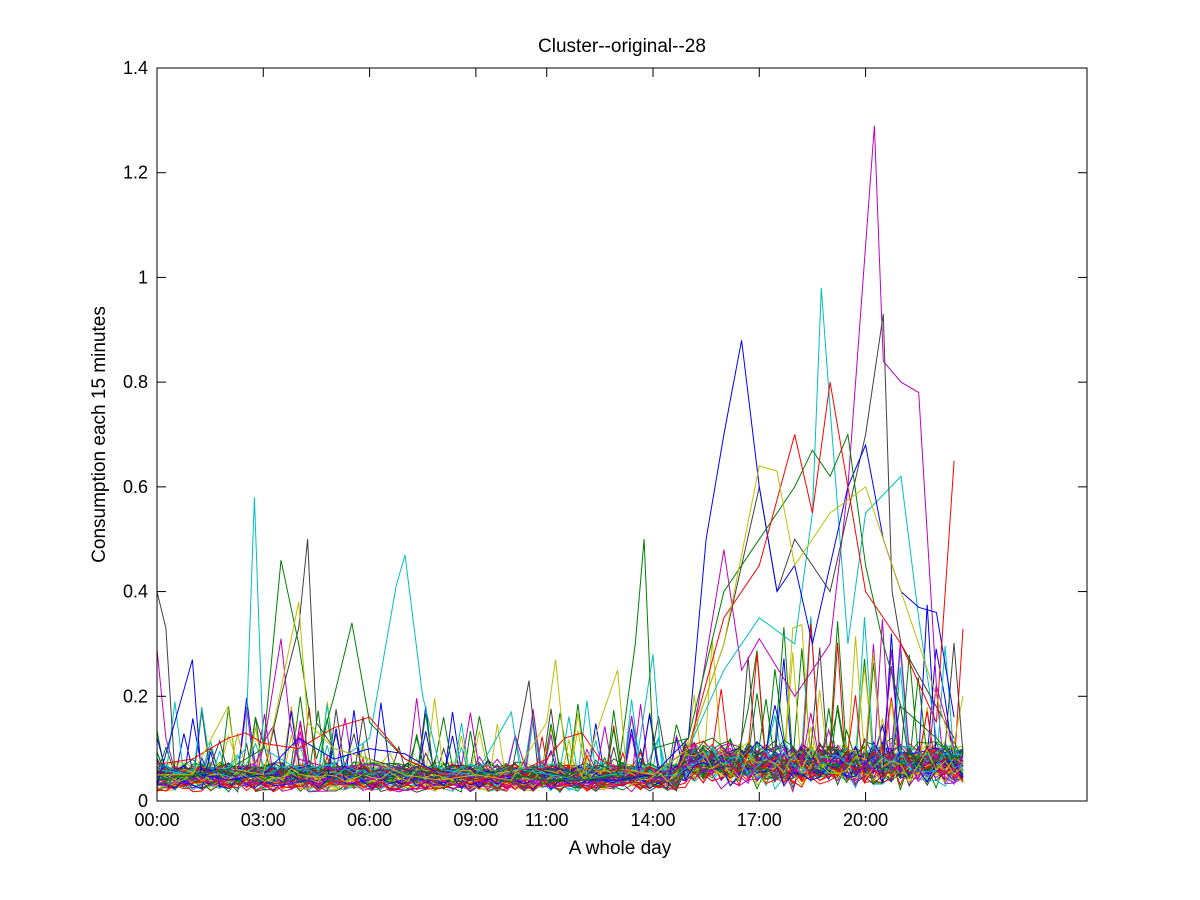  What do you see at coordinates (135, 487) in the screenshot?
I see `y-tick-label: 0.6` at bounding box center [135, 487].